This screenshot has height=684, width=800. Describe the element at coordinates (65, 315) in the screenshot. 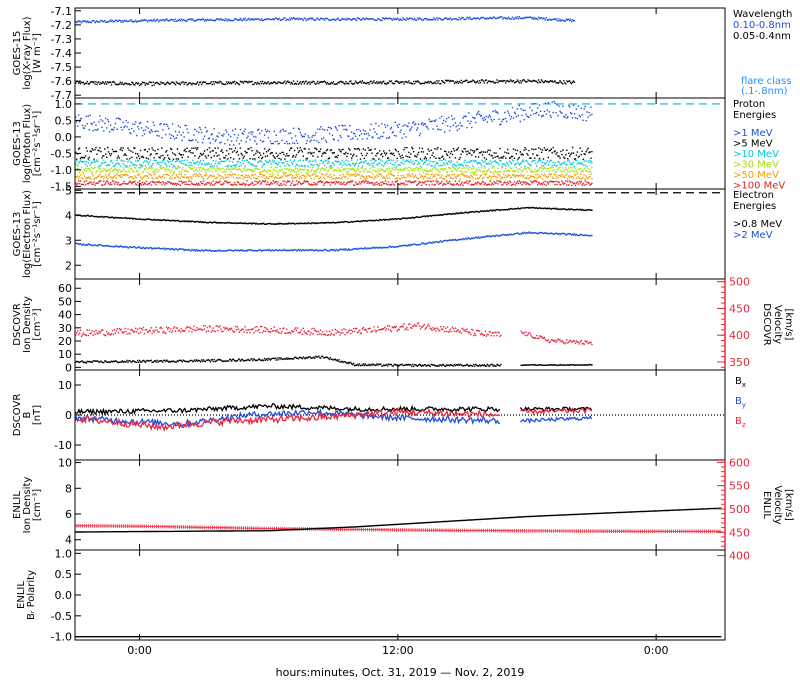

I see `y-tick-label: 40` at that location.